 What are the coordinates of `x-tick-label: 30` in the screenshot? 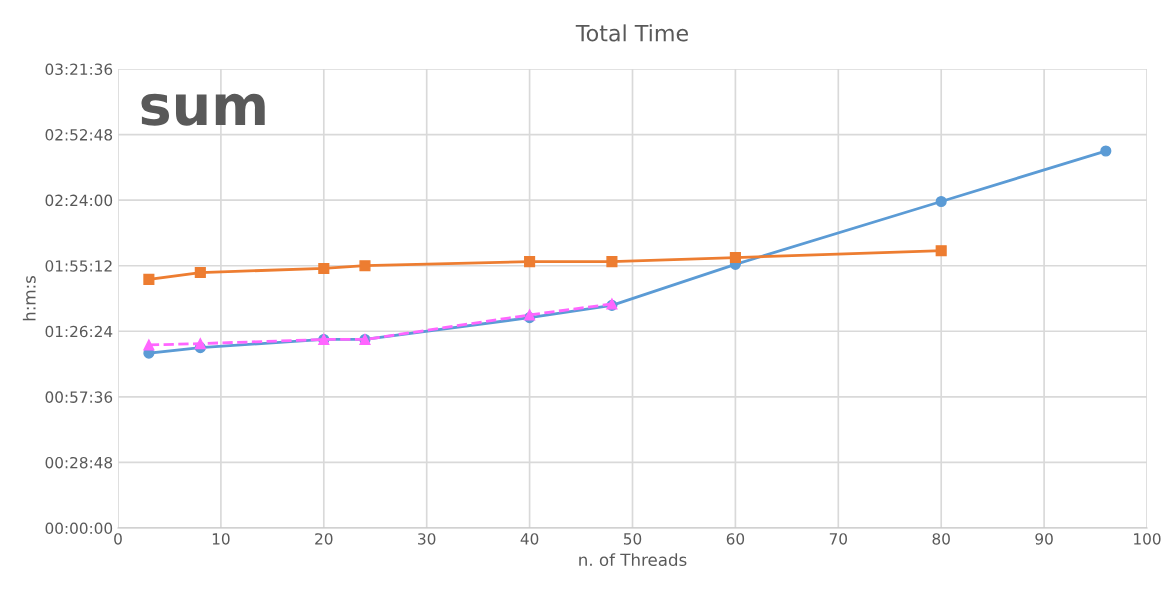 It's located at (427, 539).